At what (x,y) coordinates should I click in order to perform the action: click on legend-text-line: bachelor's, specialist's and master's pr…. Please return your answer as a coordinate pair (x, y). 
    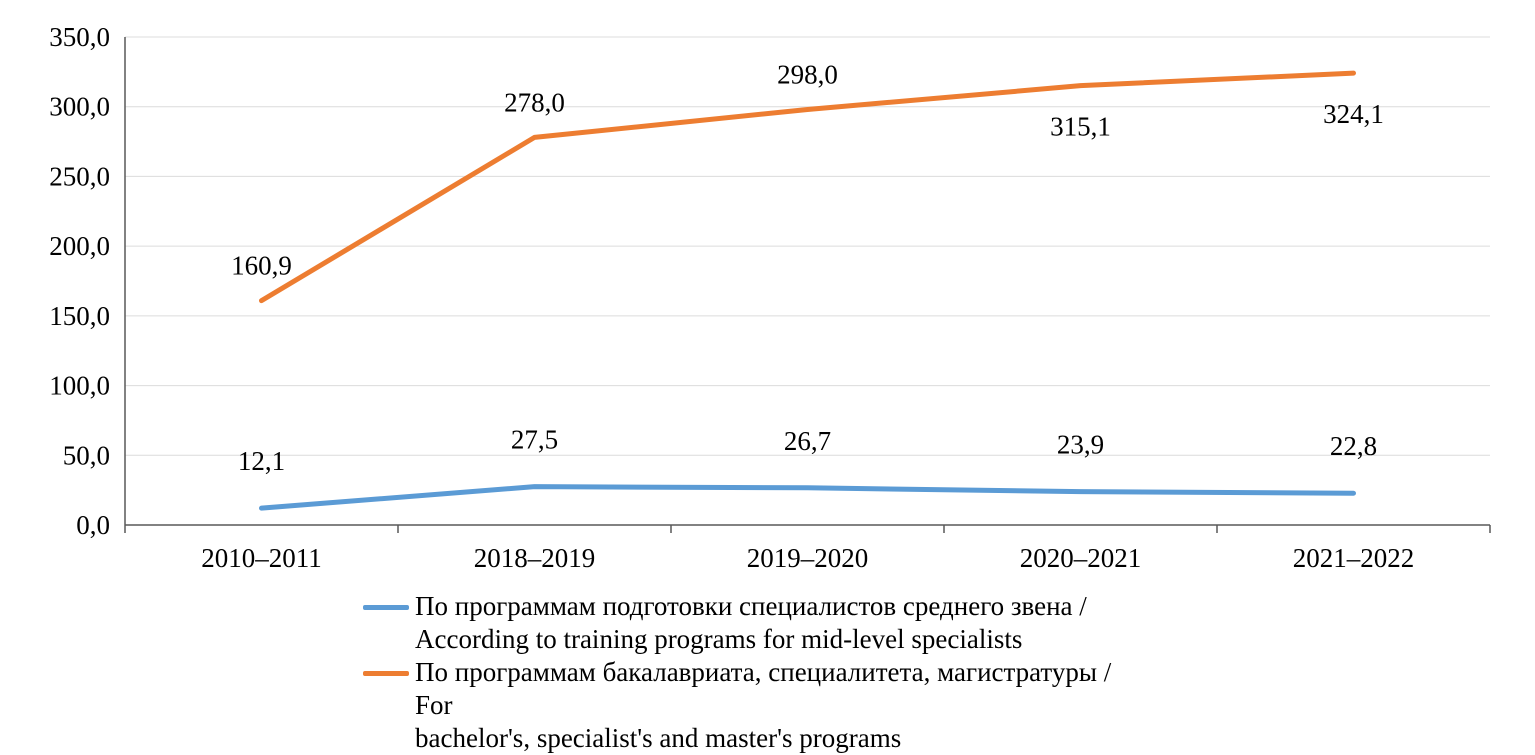
    Looking at the image, I should click on (658, 738).